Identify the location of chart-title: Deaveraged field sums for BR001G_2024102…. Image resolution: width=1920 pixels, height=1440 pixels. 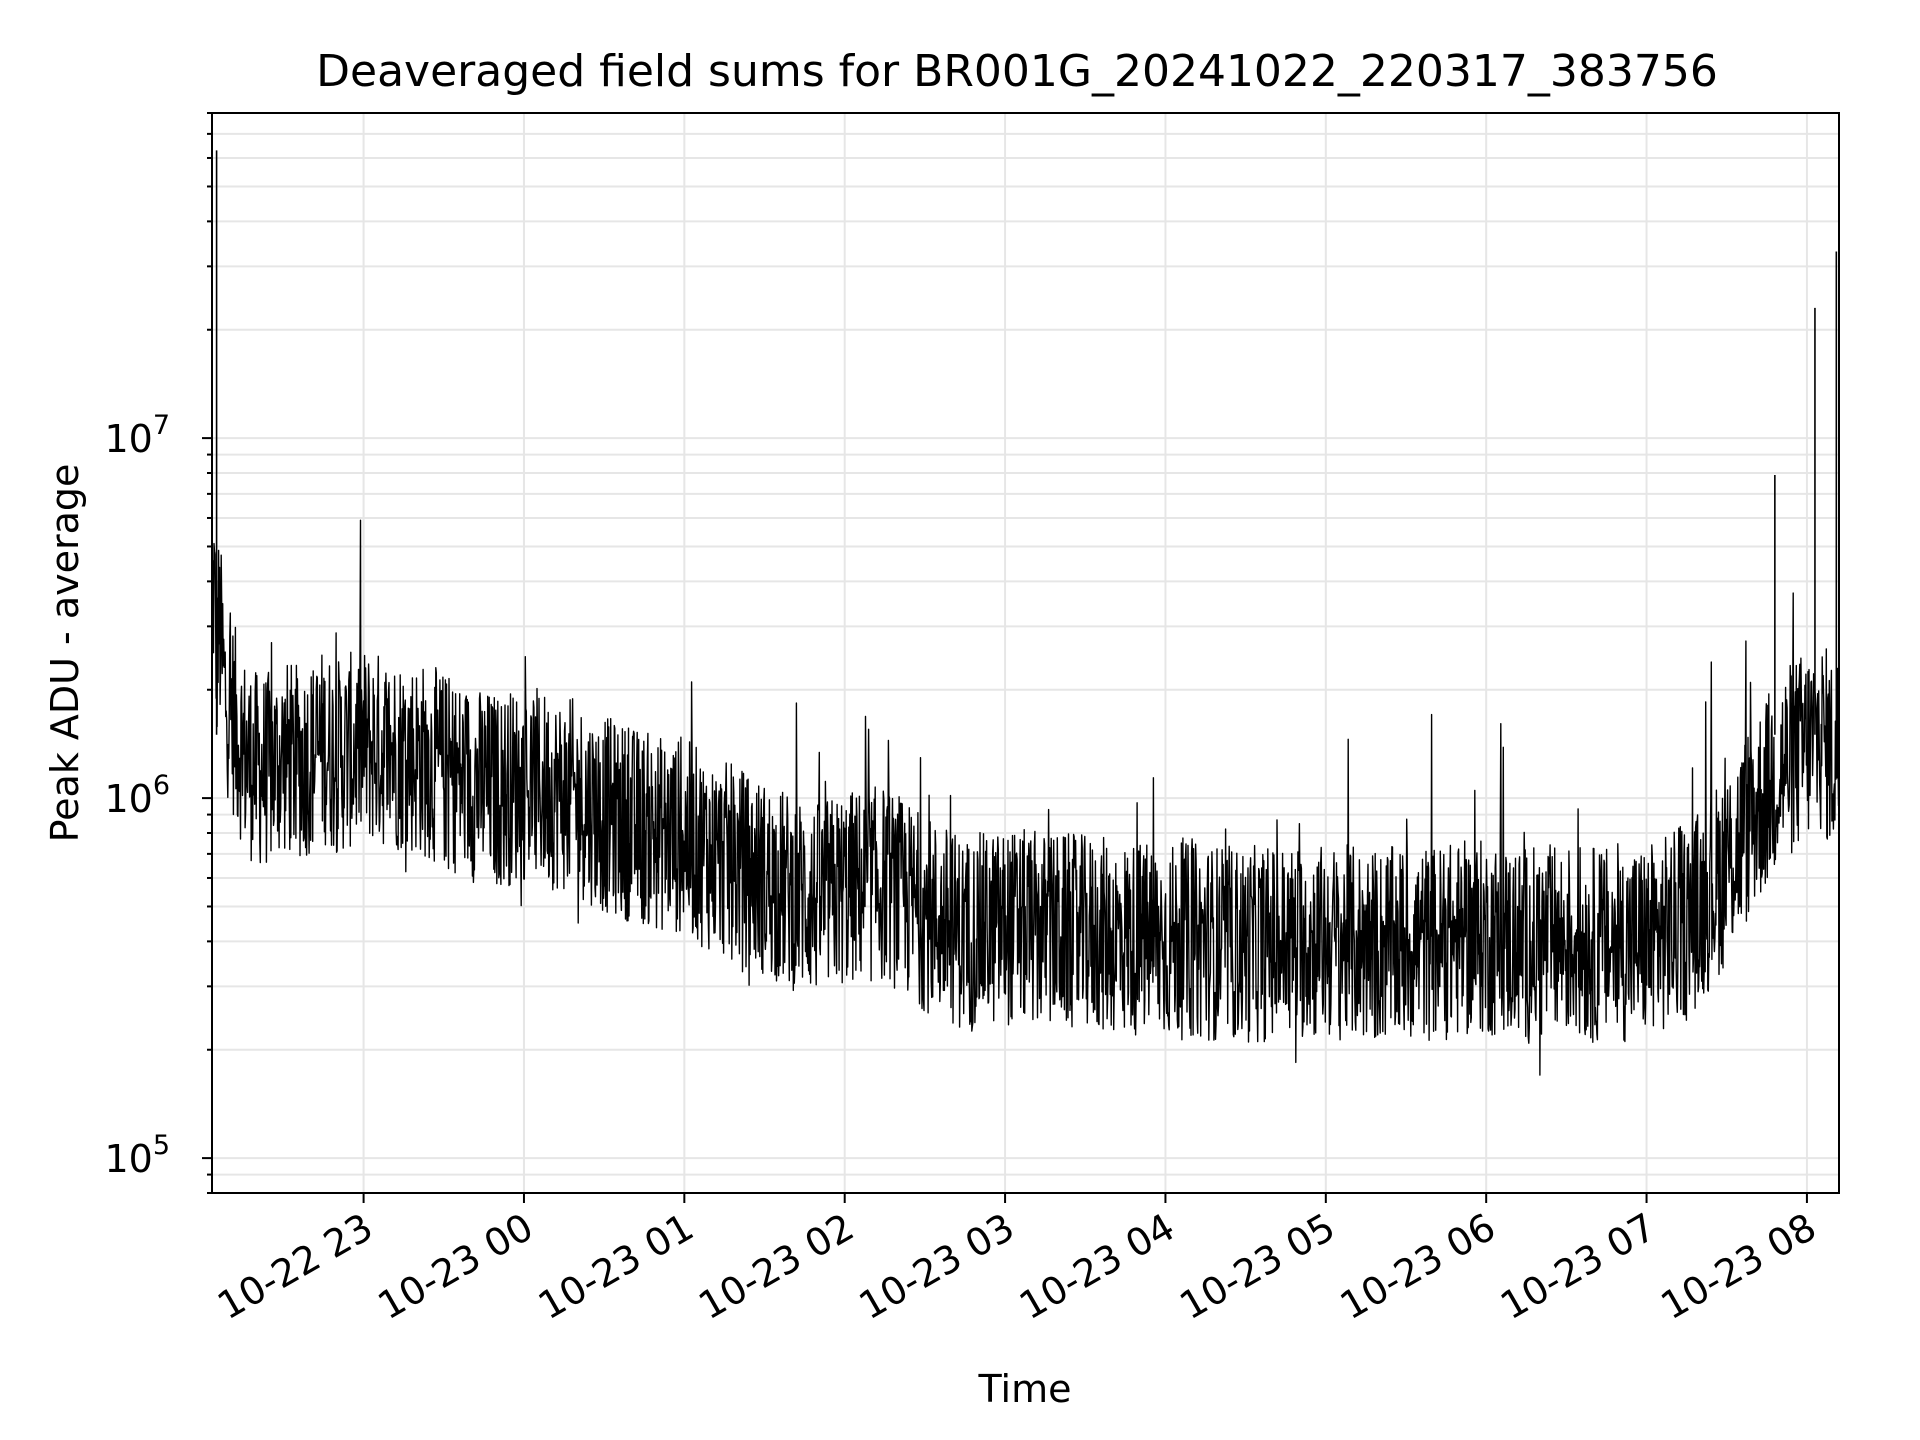
(1017, 71).